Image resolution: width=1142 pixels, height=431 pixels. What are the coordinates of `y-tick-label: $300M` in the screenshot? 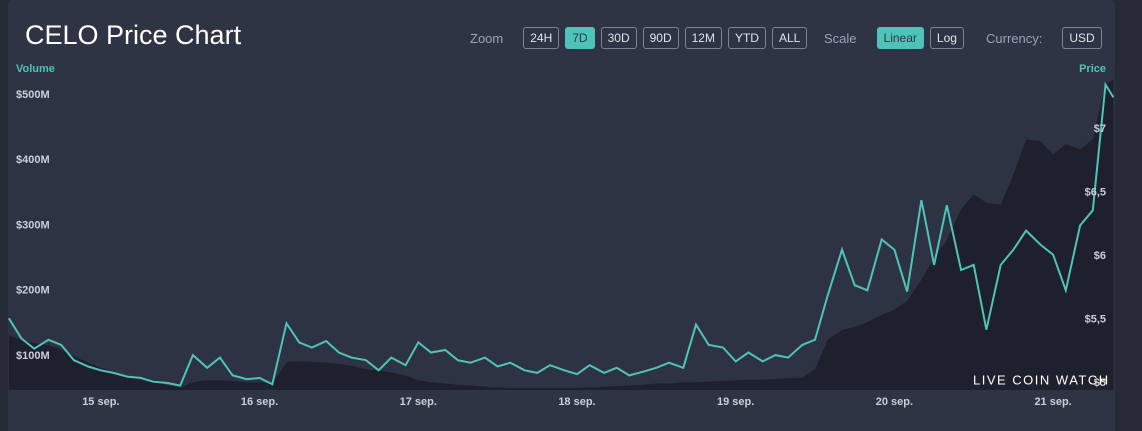 It's located at (33, 225).